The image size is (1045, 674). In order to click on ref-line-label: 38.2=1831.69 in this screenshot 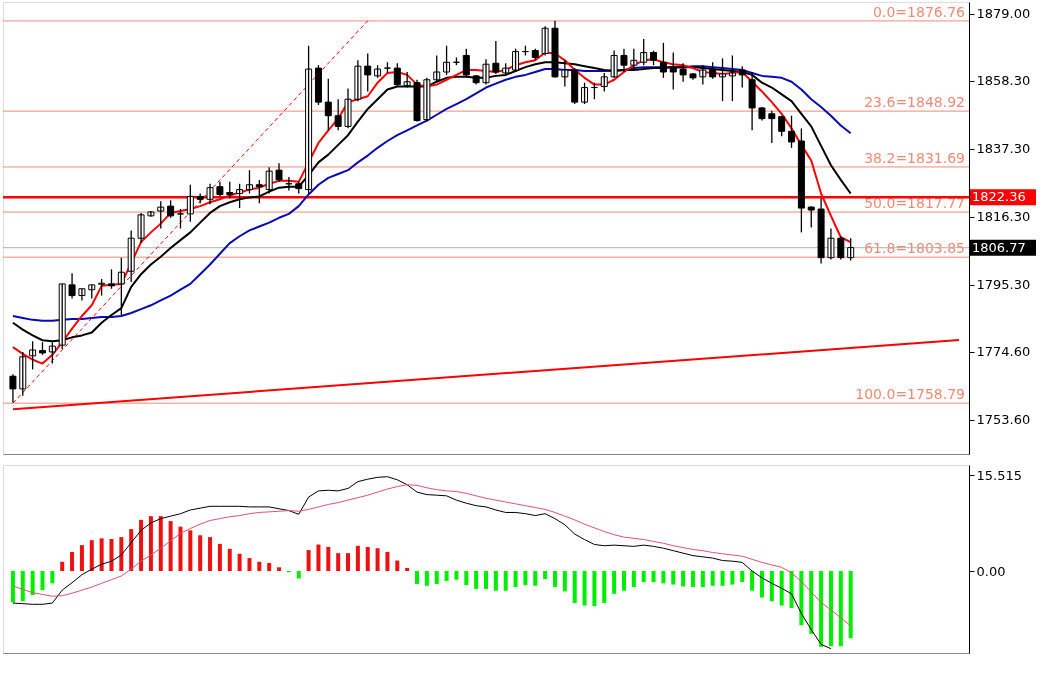, I will do `click(914, 157)`.